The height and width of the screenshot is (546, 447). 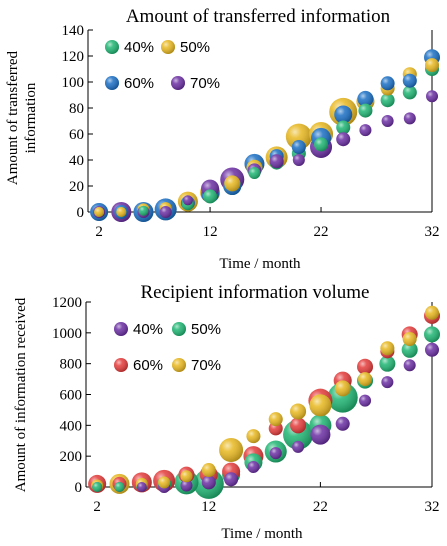 I want to click on bottom-y-tick-label: 800, so click(x=71, y=365).